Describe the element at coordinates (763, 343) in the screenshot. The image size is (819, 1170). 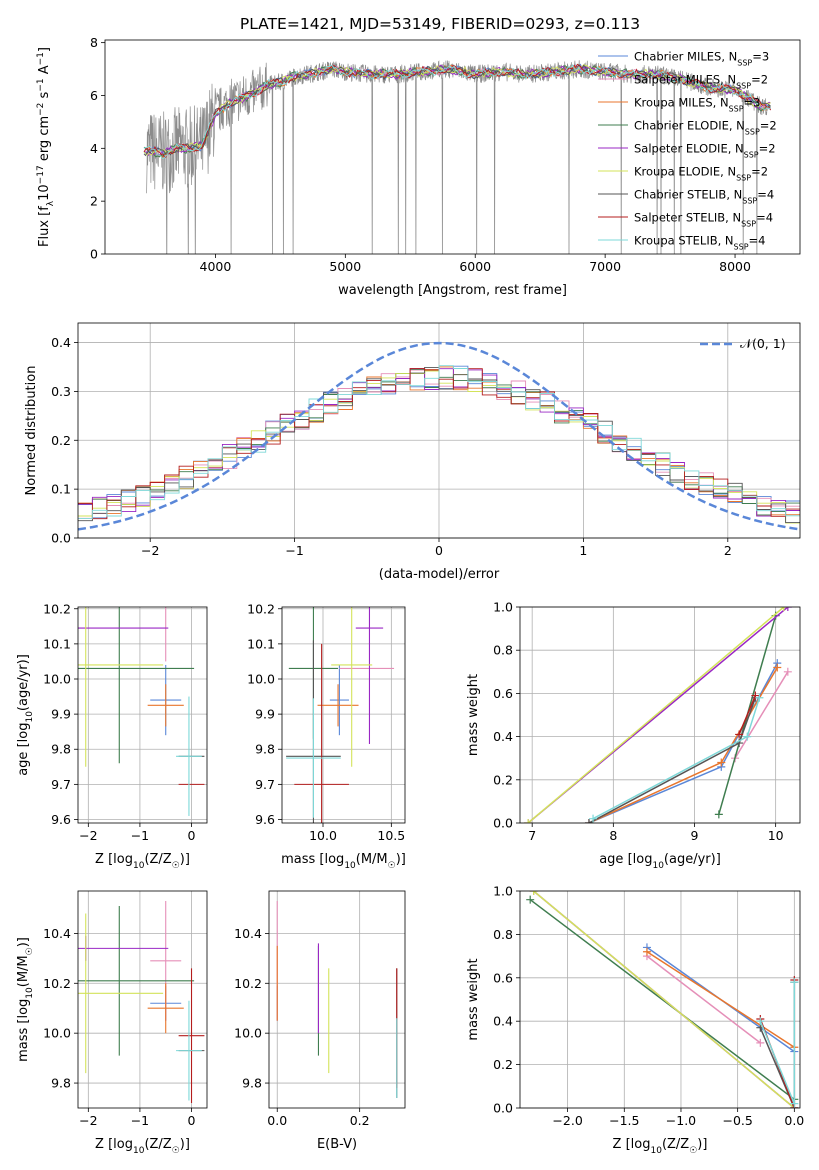
I see `legend-entry: 𝒩(0, 1)` at that location.